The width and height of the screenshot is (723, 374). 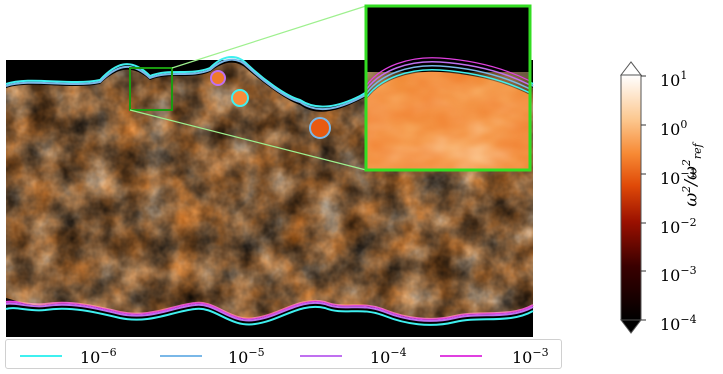 I want to click on colorbar-tick-label: 10⁻², so click(x=678, y=226).